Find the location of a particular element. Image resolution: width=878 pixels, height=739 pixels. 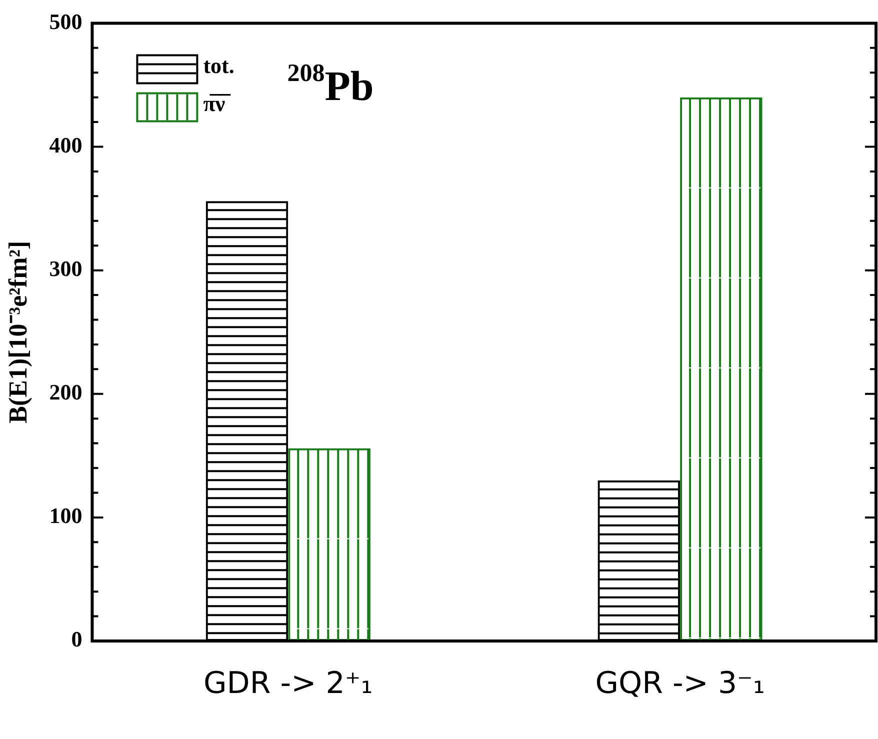

y-tick-label: 0 is located at coordinates (76, 639).